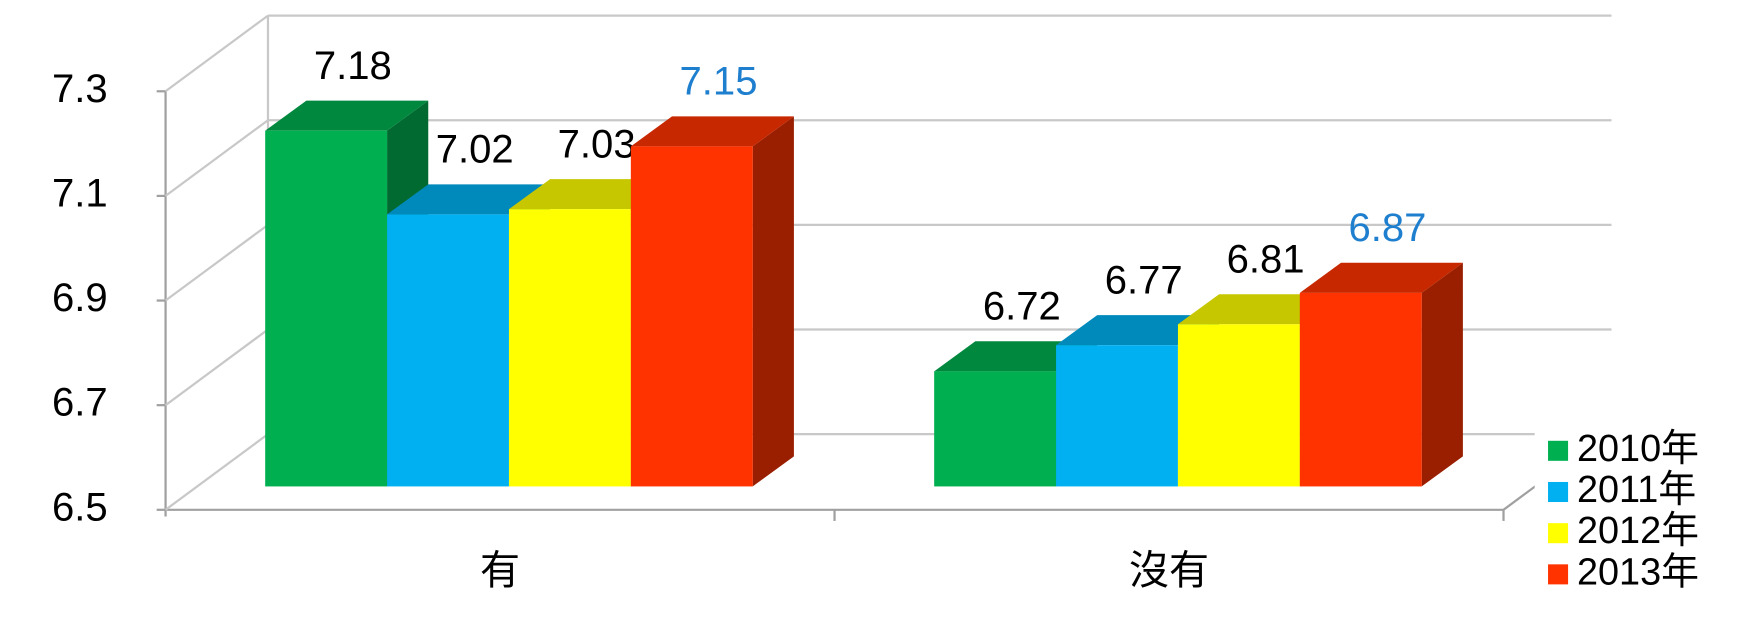 The image size is (1747, 620). What do you see at coordinates (1636, 490) in the screenshot?
I see `legend-label: 2011年` at bounding box center [1636, 490].